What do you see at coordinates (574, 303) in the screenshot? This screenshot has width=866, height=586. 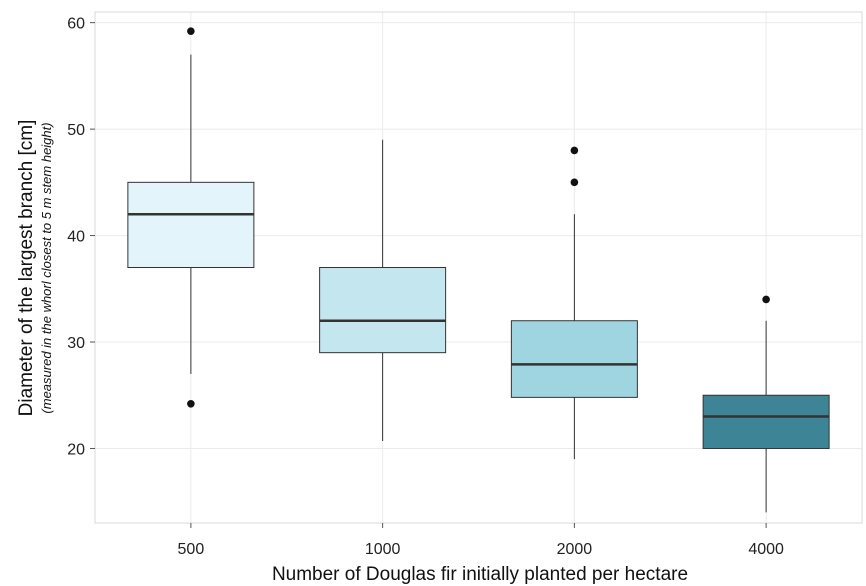 I see `box-2000` at bounding box center [574, 303].